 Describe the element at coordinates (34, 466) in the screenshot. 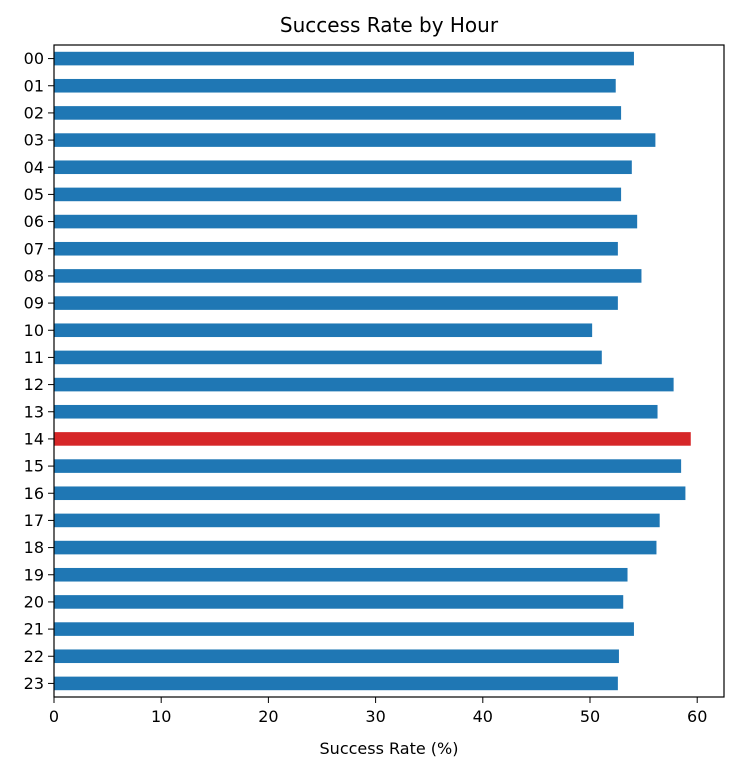

I see `y-tick-label-15: 15` at that location.